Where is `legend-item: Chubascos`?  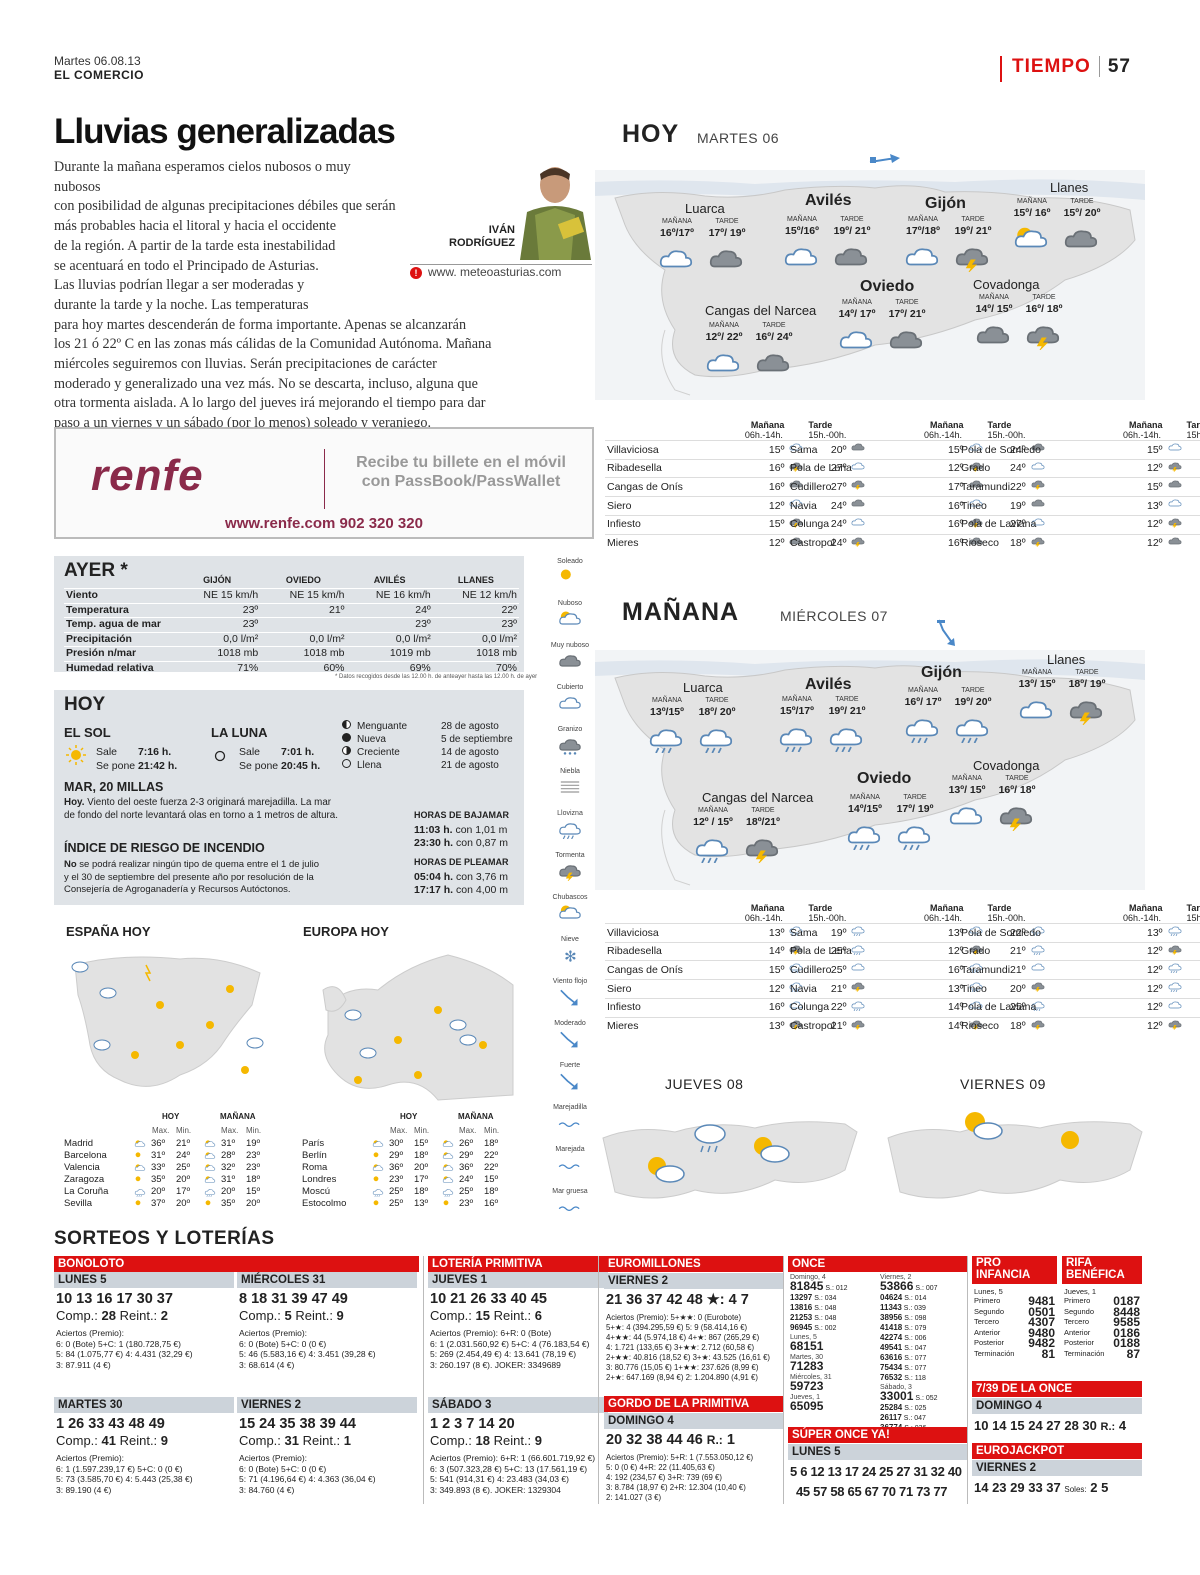
legend-item: Chubascos is located at coordinates (570, 908).